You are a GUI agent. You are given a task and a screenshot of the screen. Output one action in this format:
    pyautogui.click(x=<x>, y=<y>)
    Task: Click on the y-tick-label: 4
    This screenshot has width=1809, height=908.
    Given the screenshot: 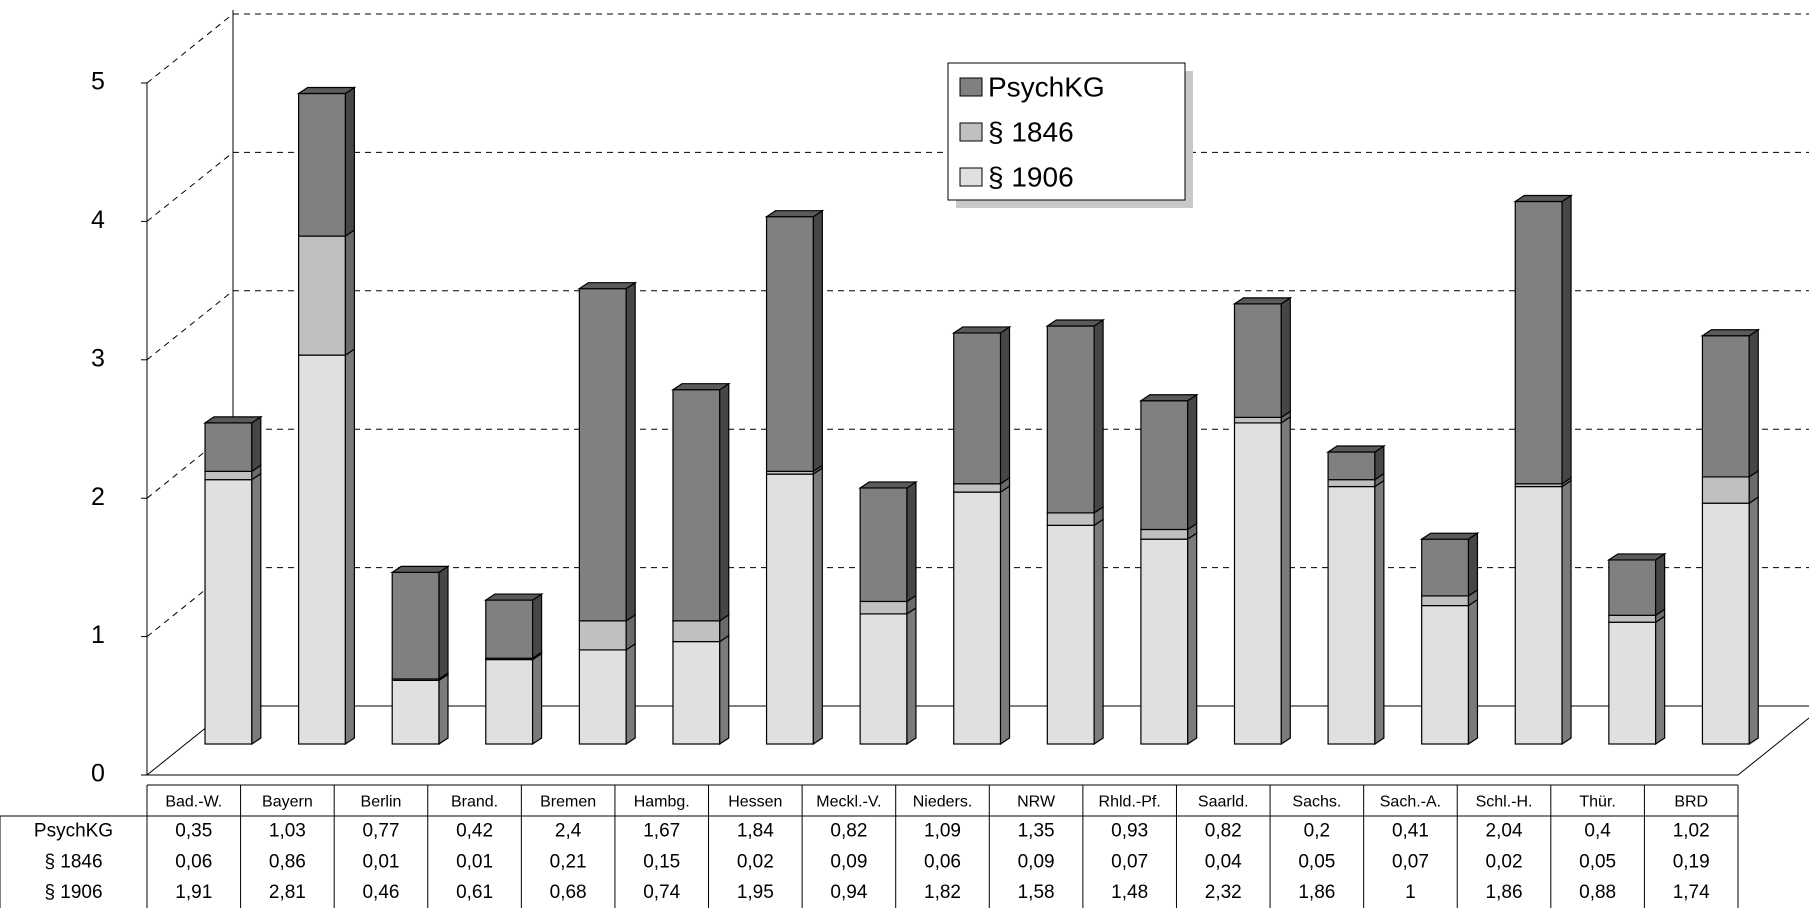 What is the action you would take?
    pyautogui.click(x=98, y=220)
    